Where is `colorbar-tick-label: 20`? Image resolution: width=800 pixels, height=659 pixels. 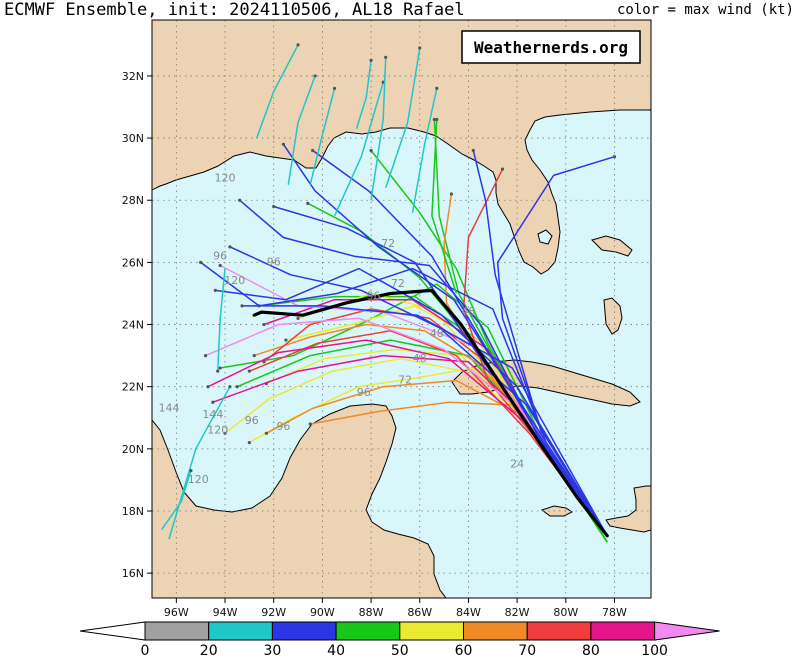
colorbar-tick-label: 20 is located at coordinates (209, 651).